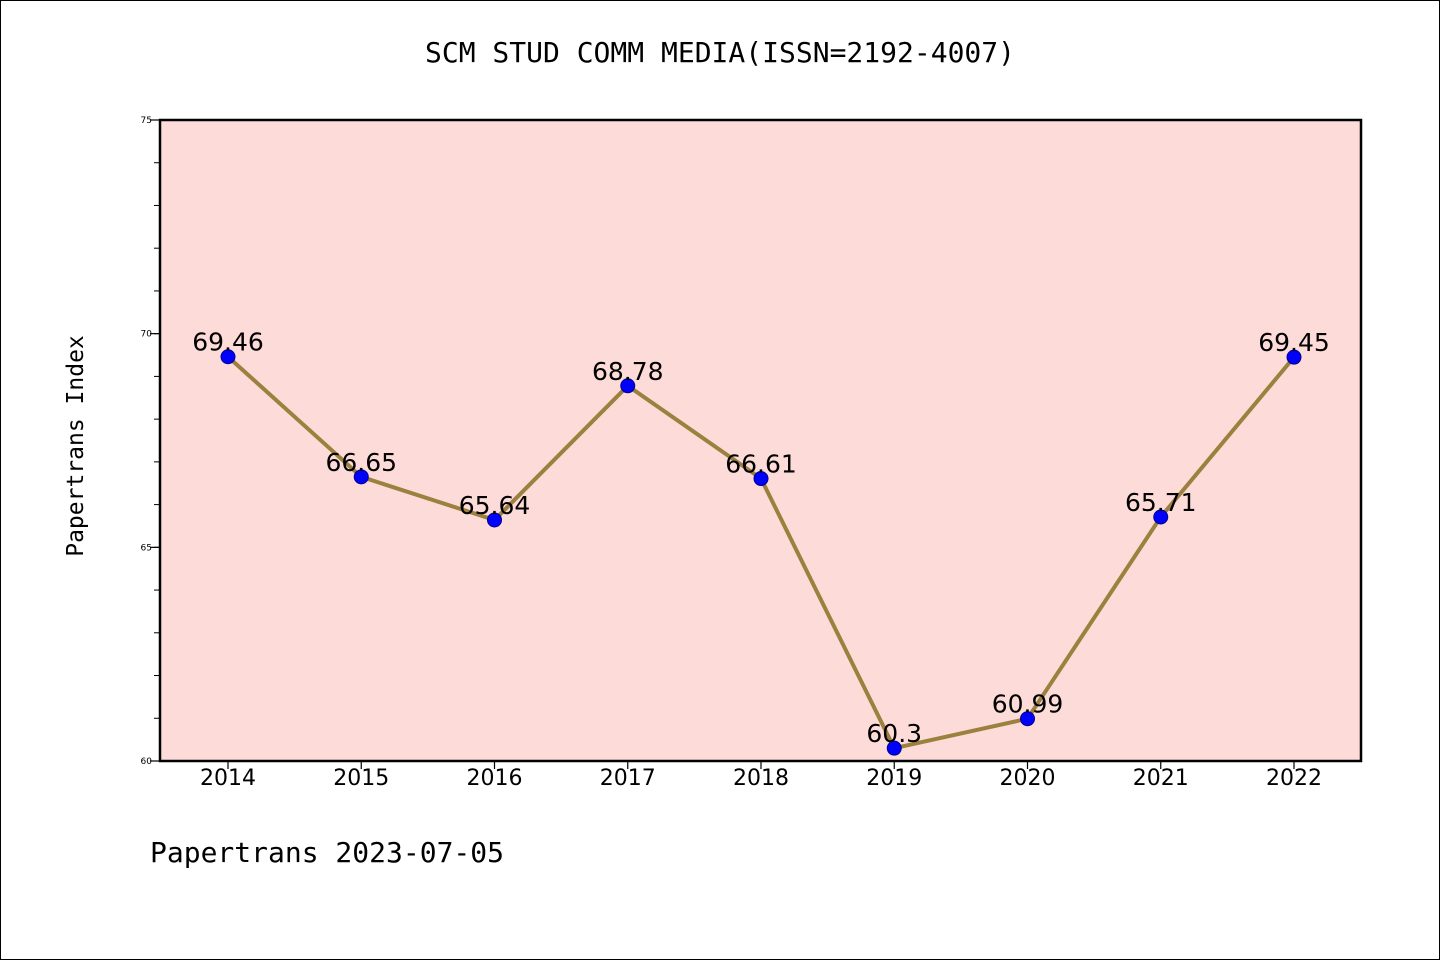 The image size is (1440, 960). I want to click on footer-text: Papertrans 2023-07-05, so click(327, 852).